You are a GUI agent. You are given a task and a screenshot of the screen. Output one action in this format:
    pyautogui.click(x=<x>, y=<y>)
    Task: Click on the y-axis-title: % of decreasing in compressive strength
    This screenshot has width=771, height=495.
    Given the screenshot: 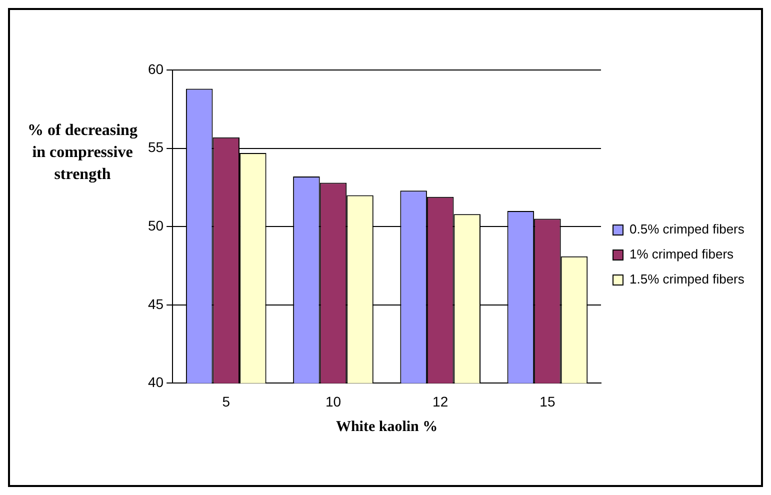 What is the action you would take?
    pyautogui.click(x=82, y=153)
    